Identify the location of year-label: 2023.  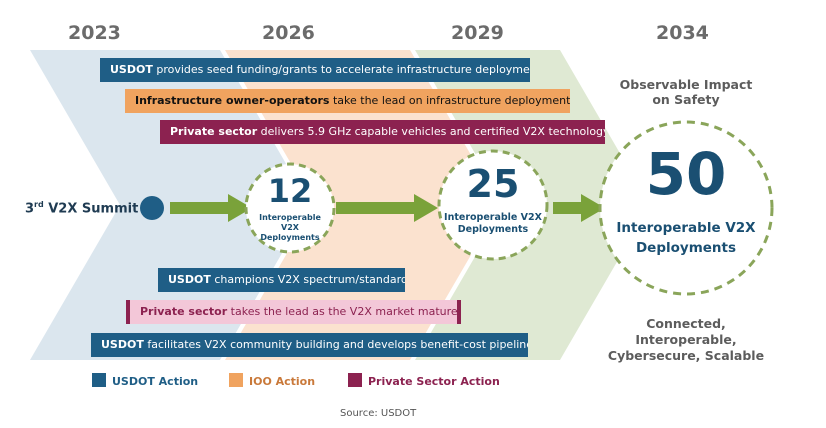
(94, 33).